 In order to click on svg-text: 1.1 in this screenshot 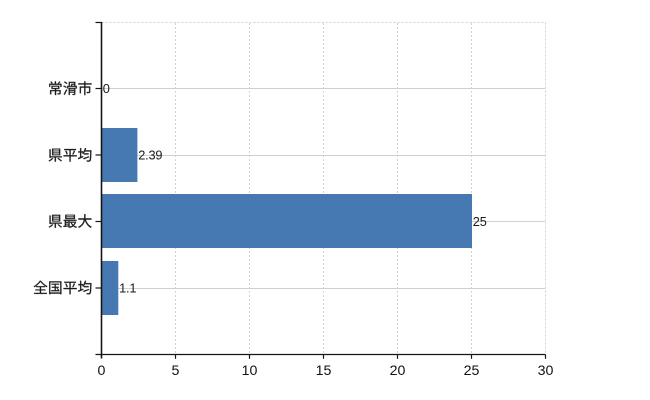, I will do `click(127, 287)`.